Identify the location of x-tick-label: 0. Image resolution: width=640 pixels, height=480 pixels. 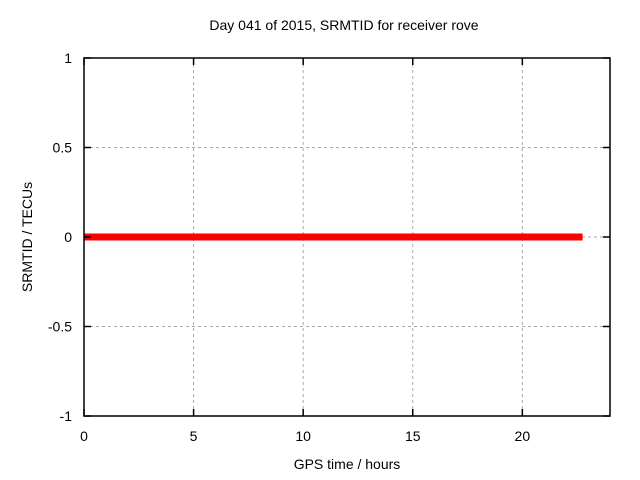
(84, 436).